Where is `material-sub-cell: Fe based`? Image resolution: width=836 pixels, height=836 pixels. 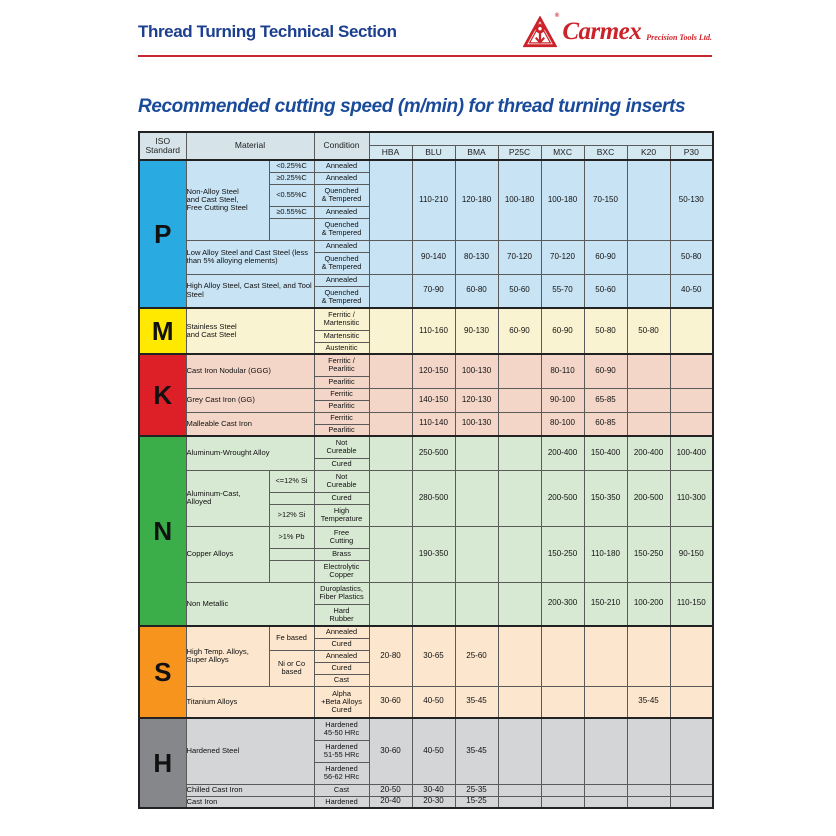
material-sub-cell: Fe based is located at coordinates (291, 638).